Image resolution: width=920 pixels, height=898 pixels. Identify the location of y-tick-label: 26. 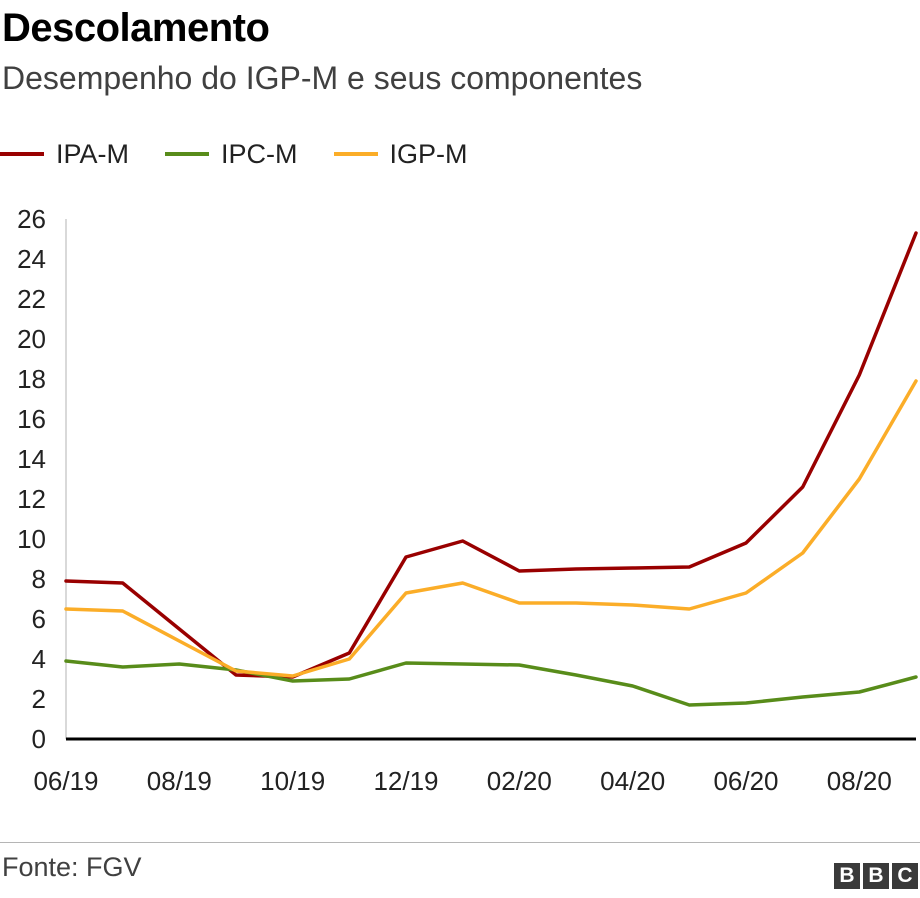
(31, 219).